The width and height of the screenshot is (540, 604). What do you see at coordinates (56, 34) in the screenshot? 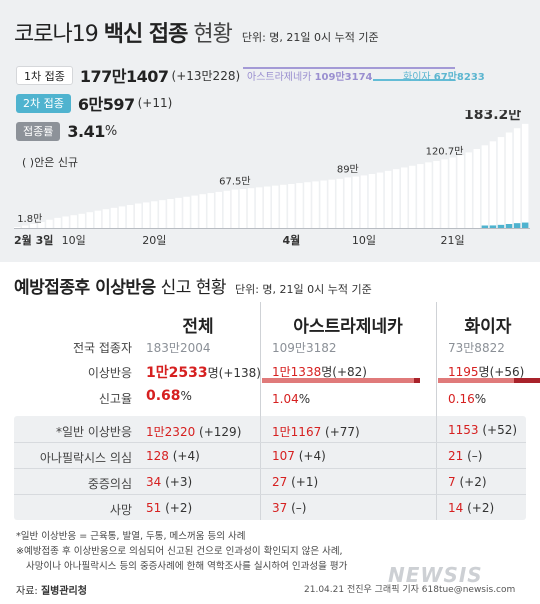
I see `title-part-a: 코로나19` at bounding box center [56, 34].